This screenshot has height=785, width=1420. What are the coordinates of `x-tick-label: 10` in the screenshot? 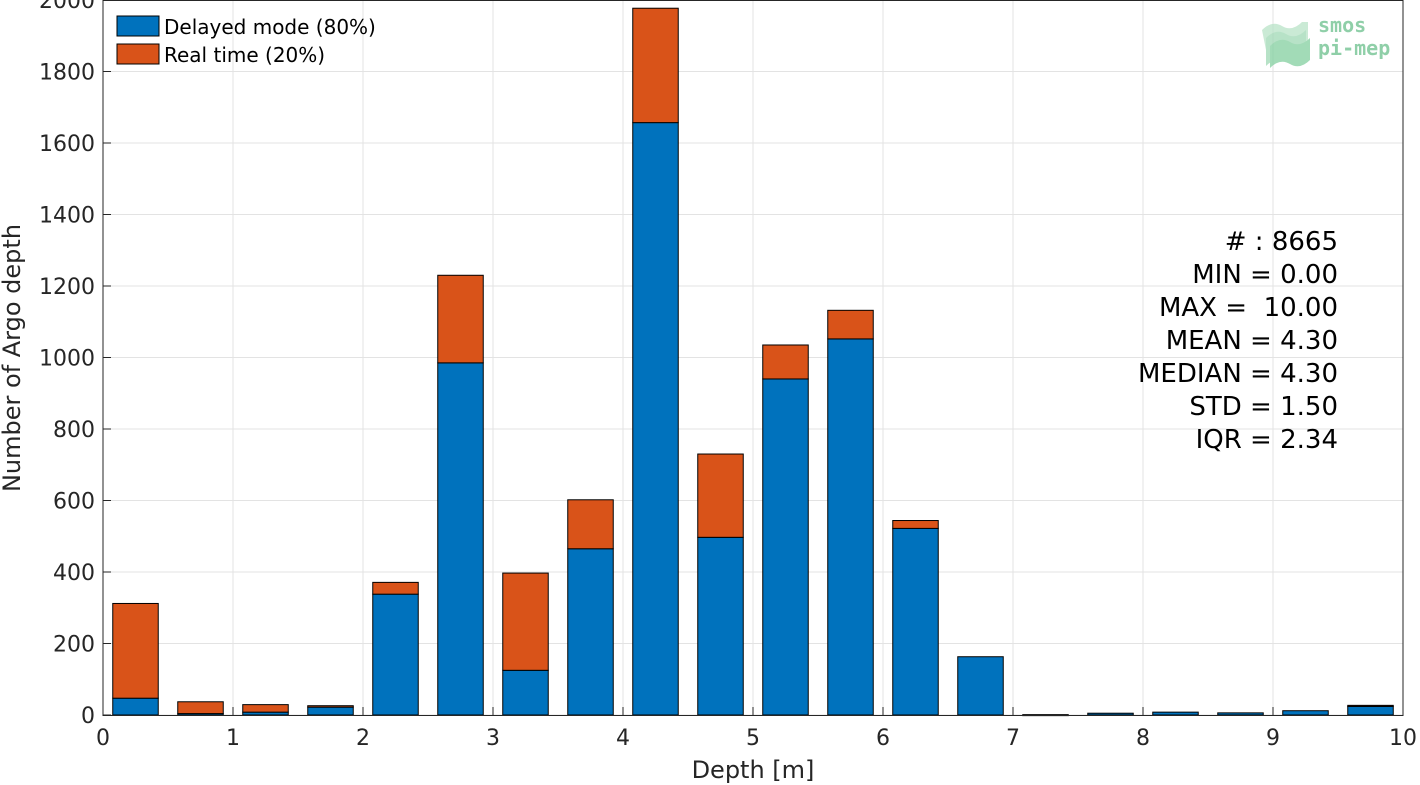 It's located at (1403, 738).